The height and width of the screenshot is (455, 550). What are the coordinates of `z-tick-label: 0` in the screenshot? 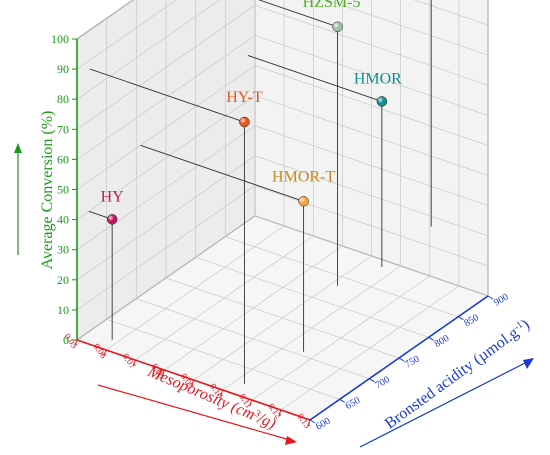 It's located at (66, 340).